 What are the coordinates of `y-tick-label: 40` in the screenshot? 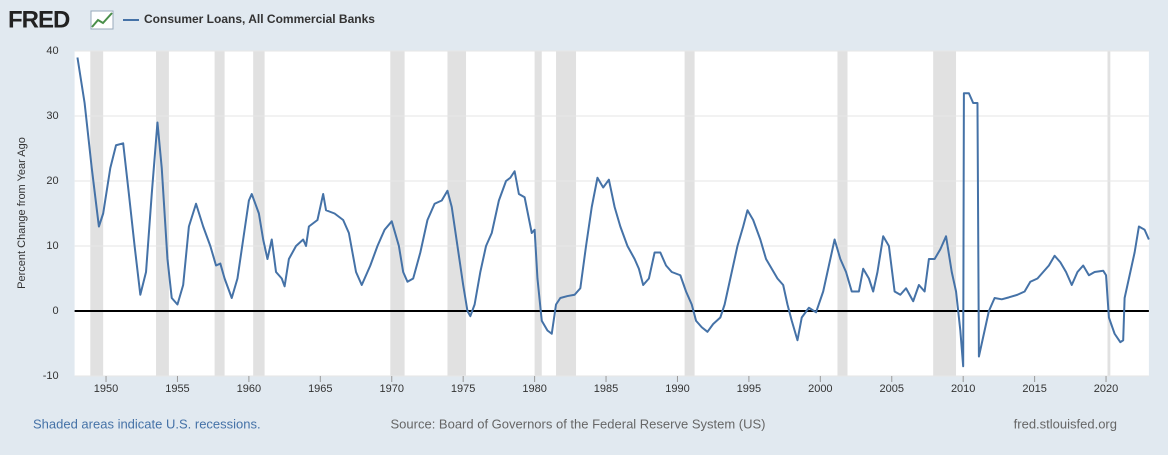 It's located at (52, 51).